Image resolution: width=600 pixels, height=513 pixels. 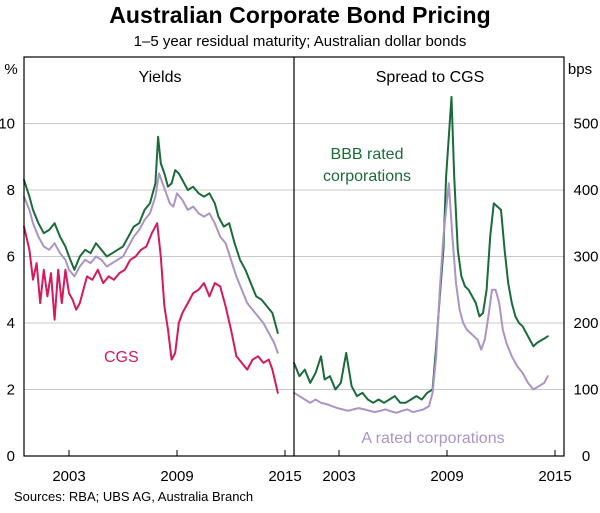 What do you see at coordinates (580, 69) in the screenshot?
I see `right-unit-label: bps` at bounding box center [580, 69].